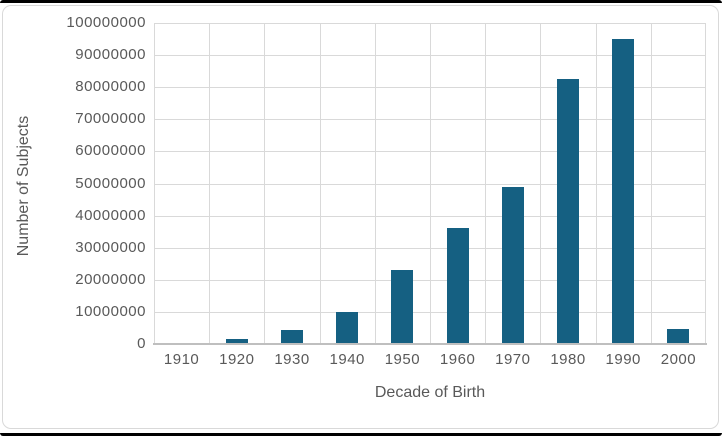 This screenshot has height=436, width=722. What do you see at coordinates (292, 336) in the screenshot?
I see `bar-1930` at bounding box center [292, 336].